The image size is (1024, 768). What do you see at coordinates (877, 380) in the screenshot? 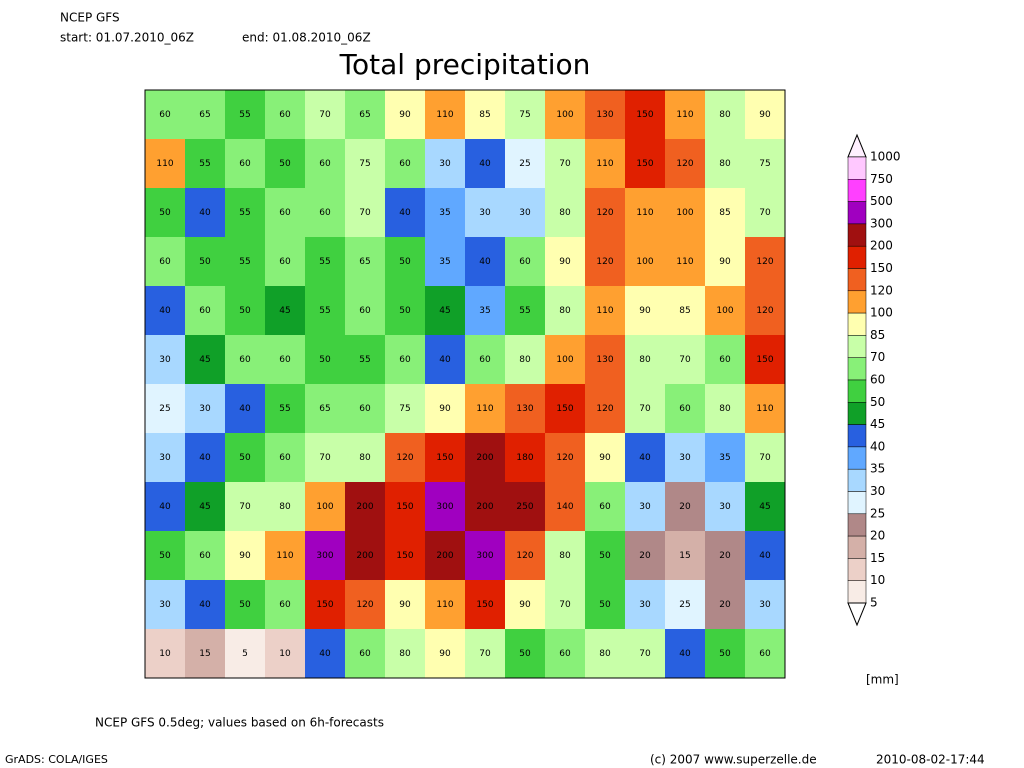
I see `legend-label: 60` at bounding box center [877, 380].